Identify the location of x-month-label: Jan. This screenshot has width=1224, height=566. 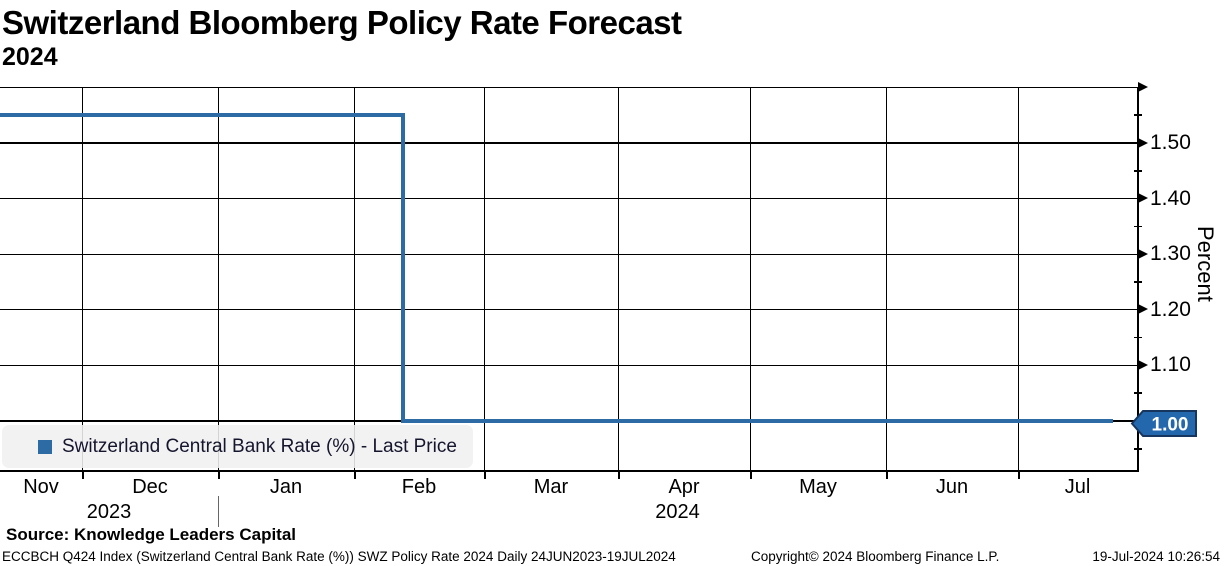
(286, 487).